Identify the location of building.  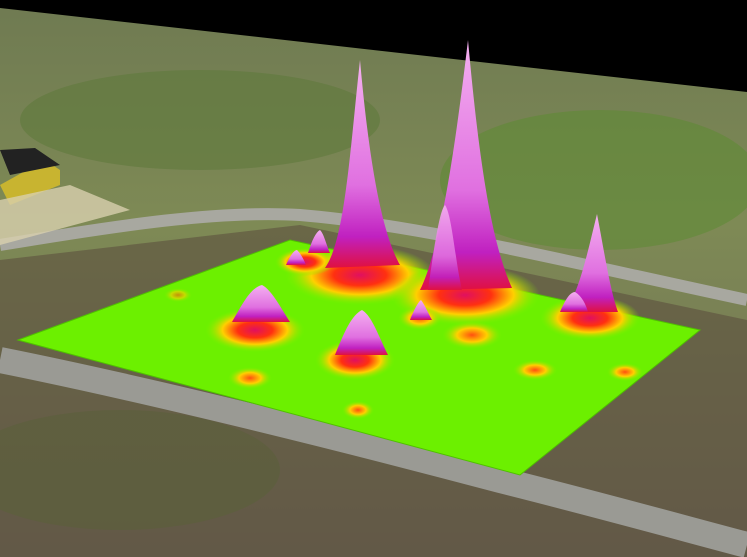
(30, 182).